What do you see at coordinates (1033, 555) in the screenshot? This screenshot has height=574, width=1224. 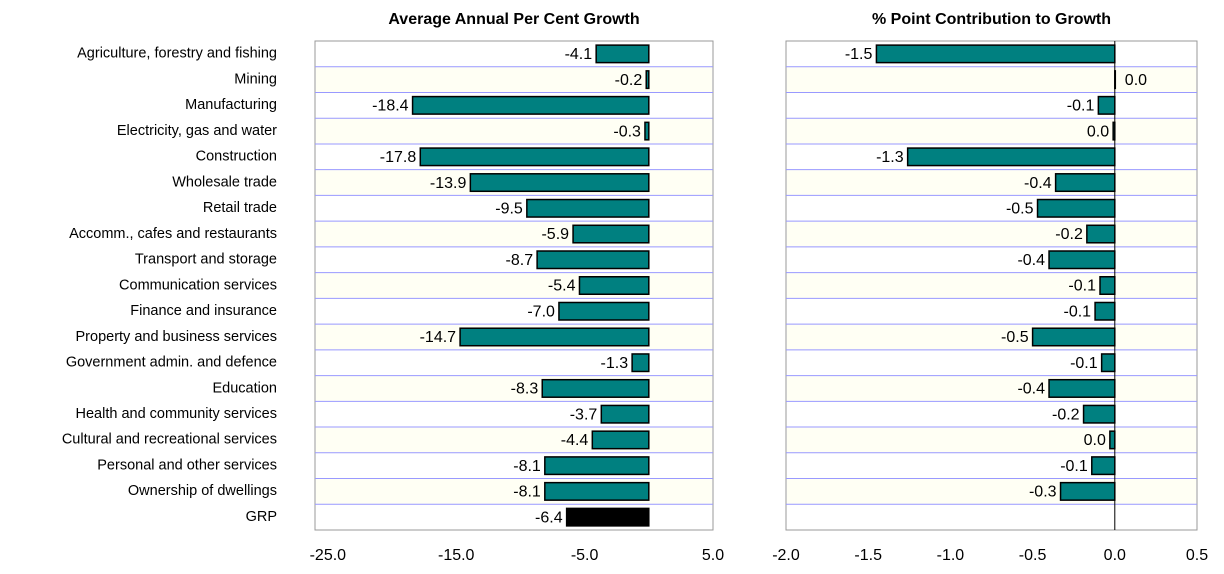 I see `x-tick-label: -0.5` at bounding box center [1033, 555].